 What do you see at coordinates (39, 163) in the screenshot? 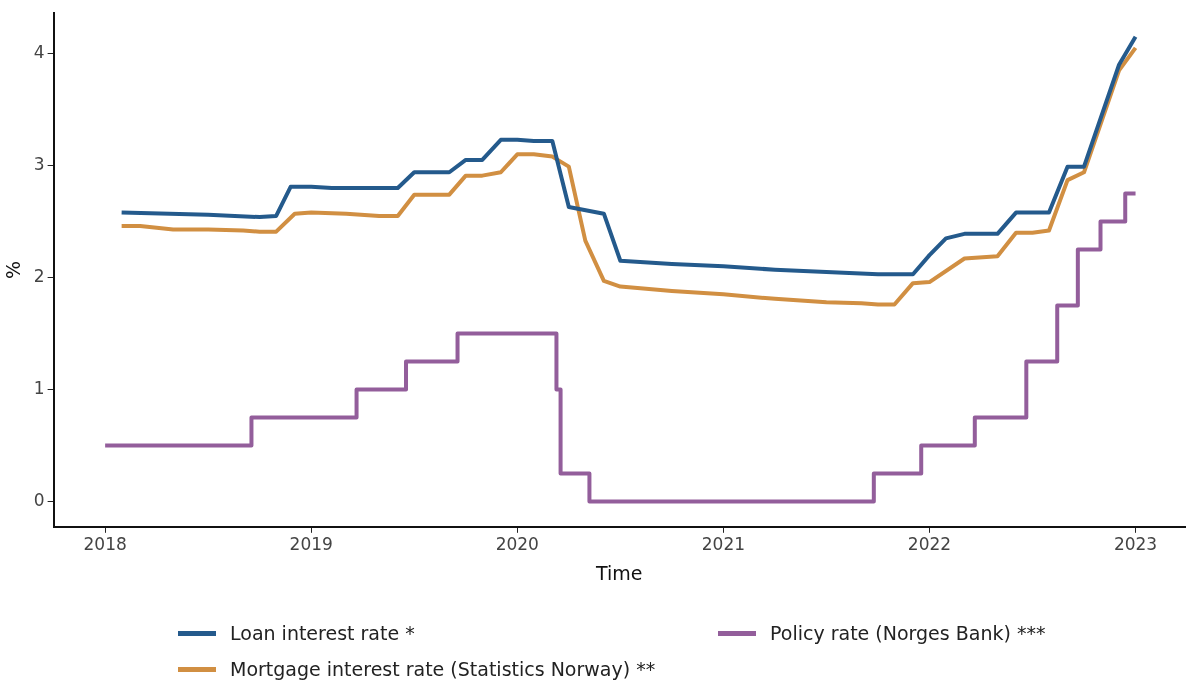
I see `y-tick-label: 3` at bounding box center [39, 163].